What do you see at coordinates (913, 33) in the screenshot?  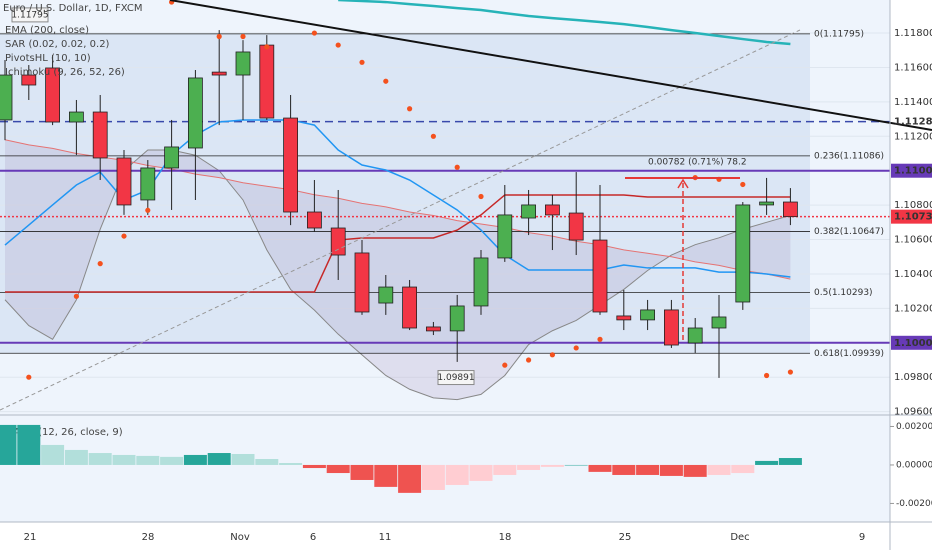 I see `y-tick-label: 1.11800` at bounding box center [913, 33].